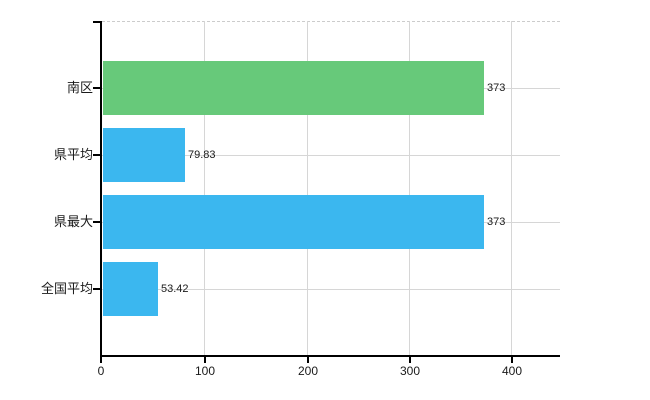 The width and height of the screenshot is (650, 400). Describe the element at coordinates (101, 371) in the screenshot. I see `x-tick-label: 0` at that location.